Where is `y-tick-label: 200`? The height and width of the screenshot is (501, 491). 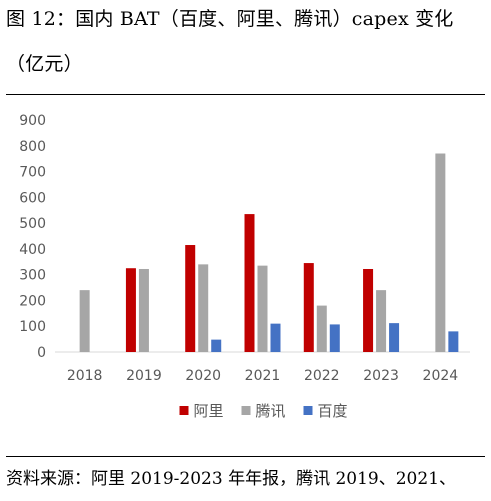 y-tick-label: 200 is located at coordinates (32, 301).